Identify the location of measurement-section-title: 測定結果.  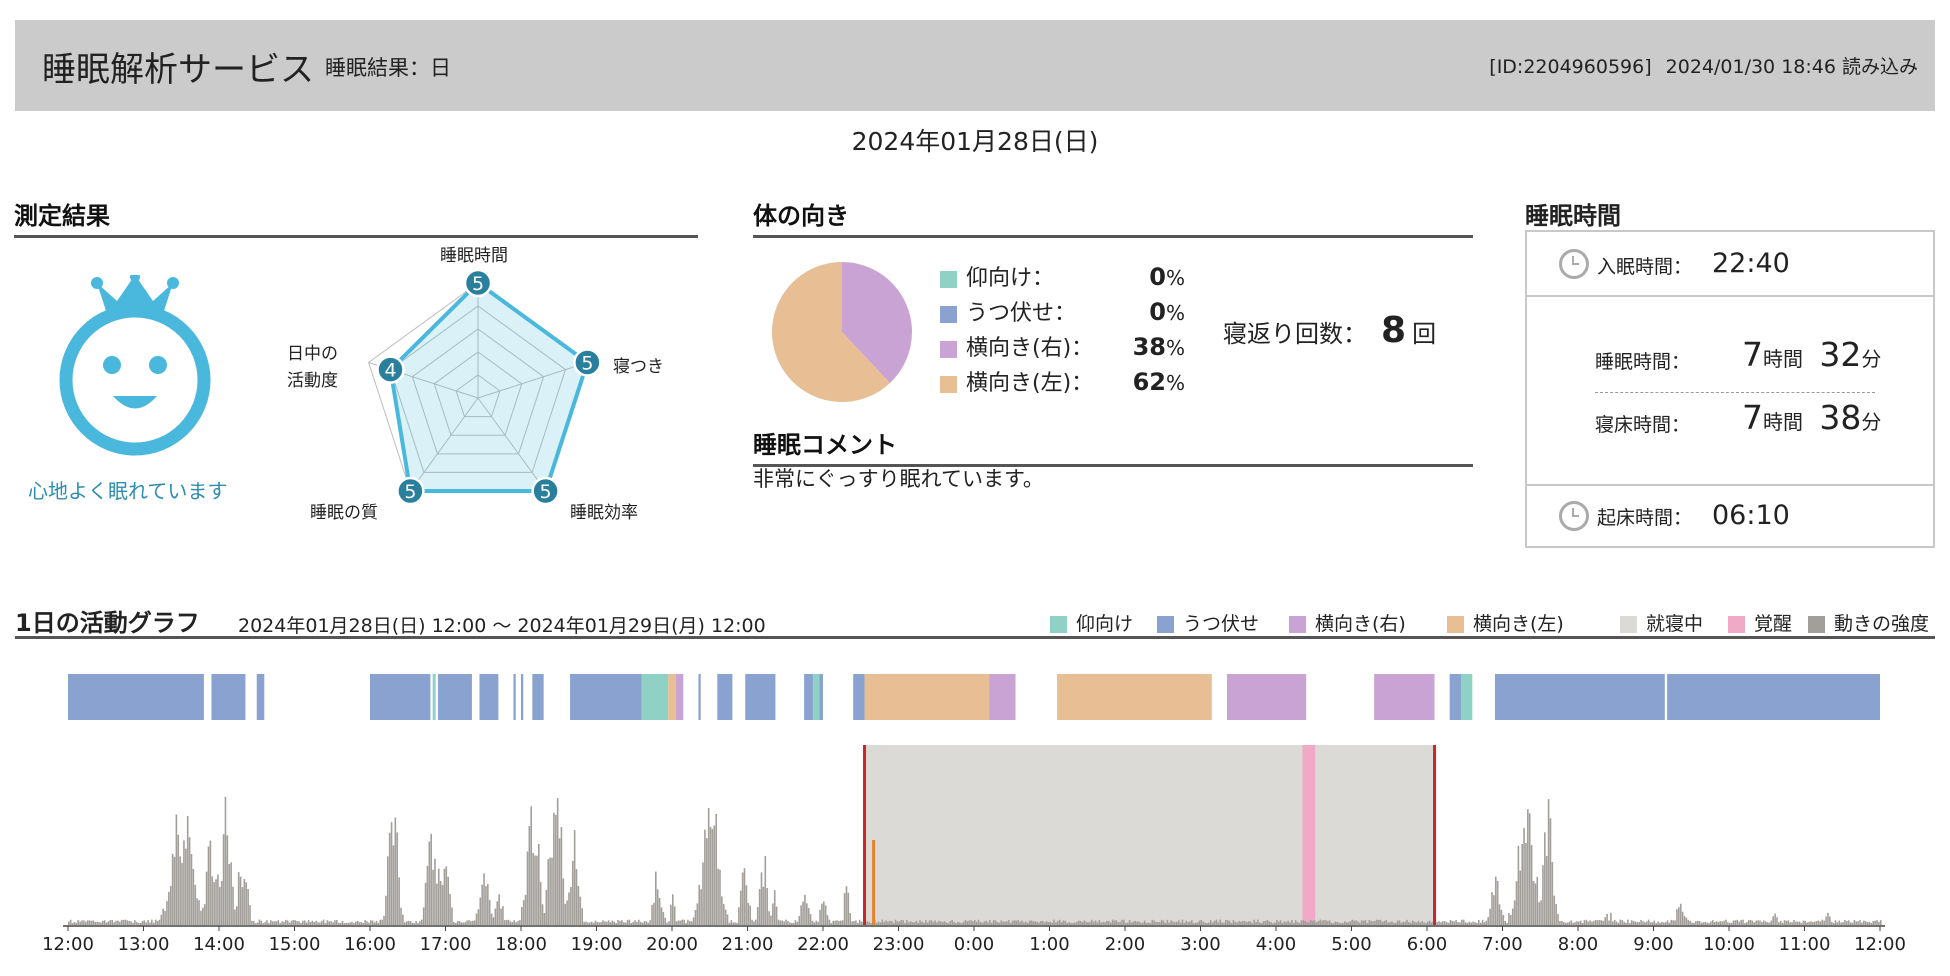
(356, 217).